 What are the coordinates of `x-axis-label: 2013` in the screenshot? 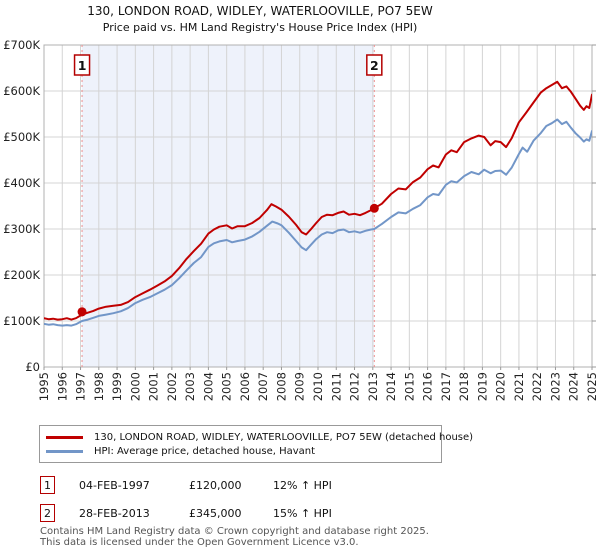 It's located at (373, 386).